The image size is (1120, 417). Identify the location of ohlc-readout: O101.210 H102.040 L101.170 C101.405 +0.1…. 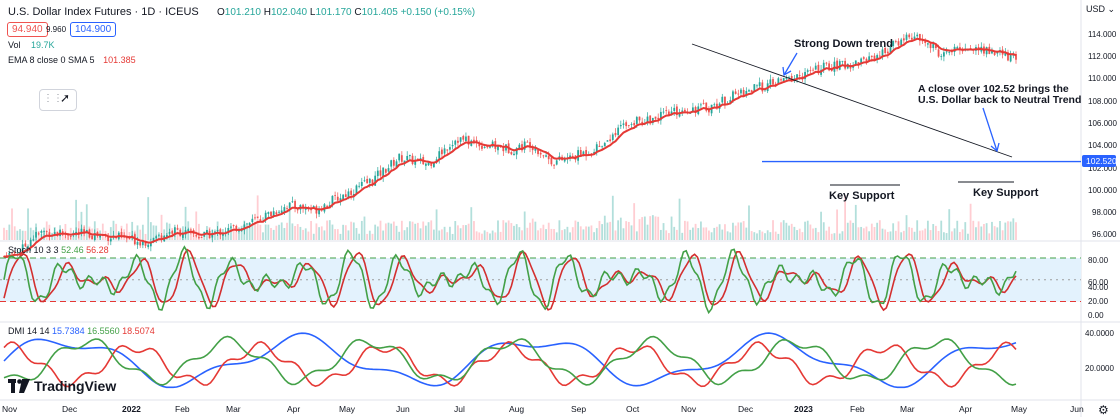
(346, 12).